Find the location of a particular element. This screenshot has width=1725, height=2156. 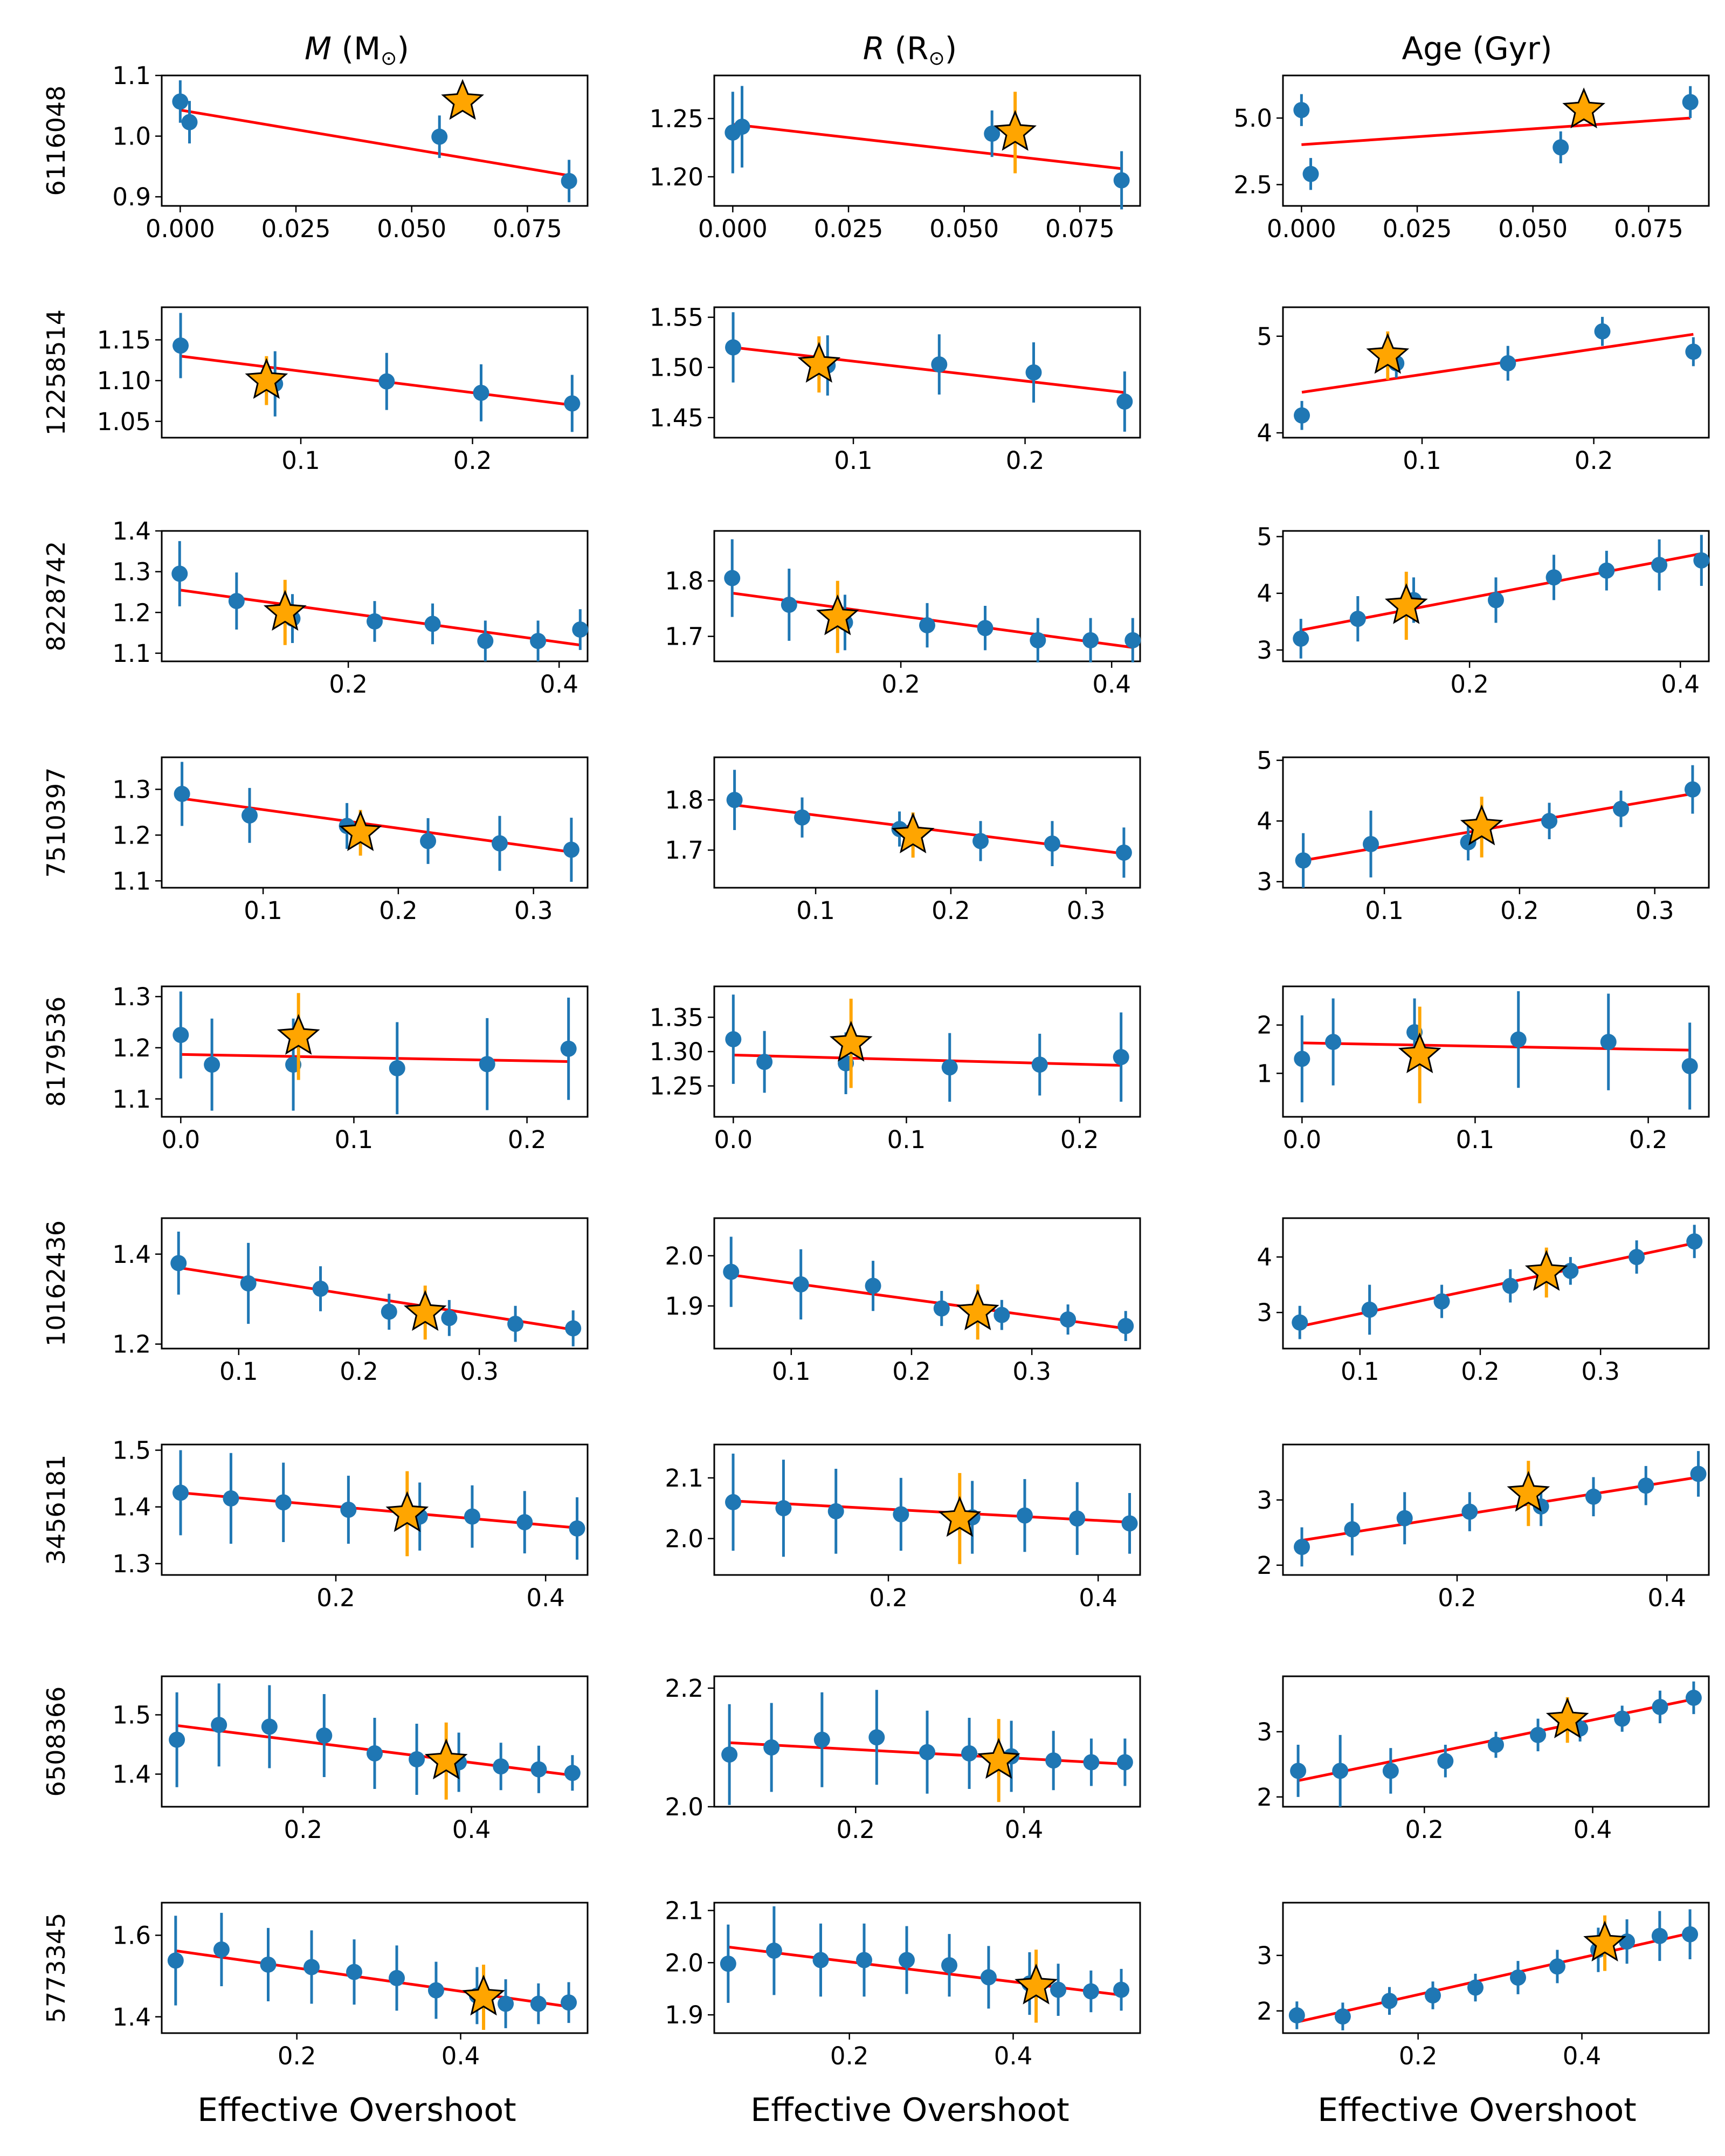

row-label-6508366: 6508366 is located at coordinates (56, 1742).